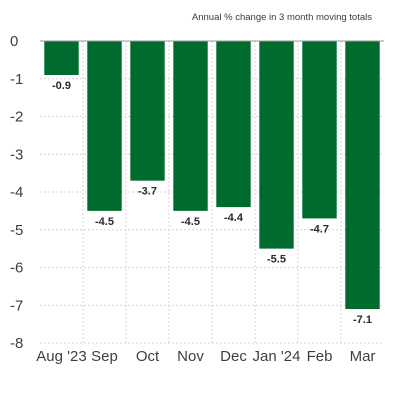 This screenshot has width=400, height=400. What do you see at coordinates (363, 356) in the screenshot?
I see `x-tick-label: Mar` at bounding box center [363, 356].